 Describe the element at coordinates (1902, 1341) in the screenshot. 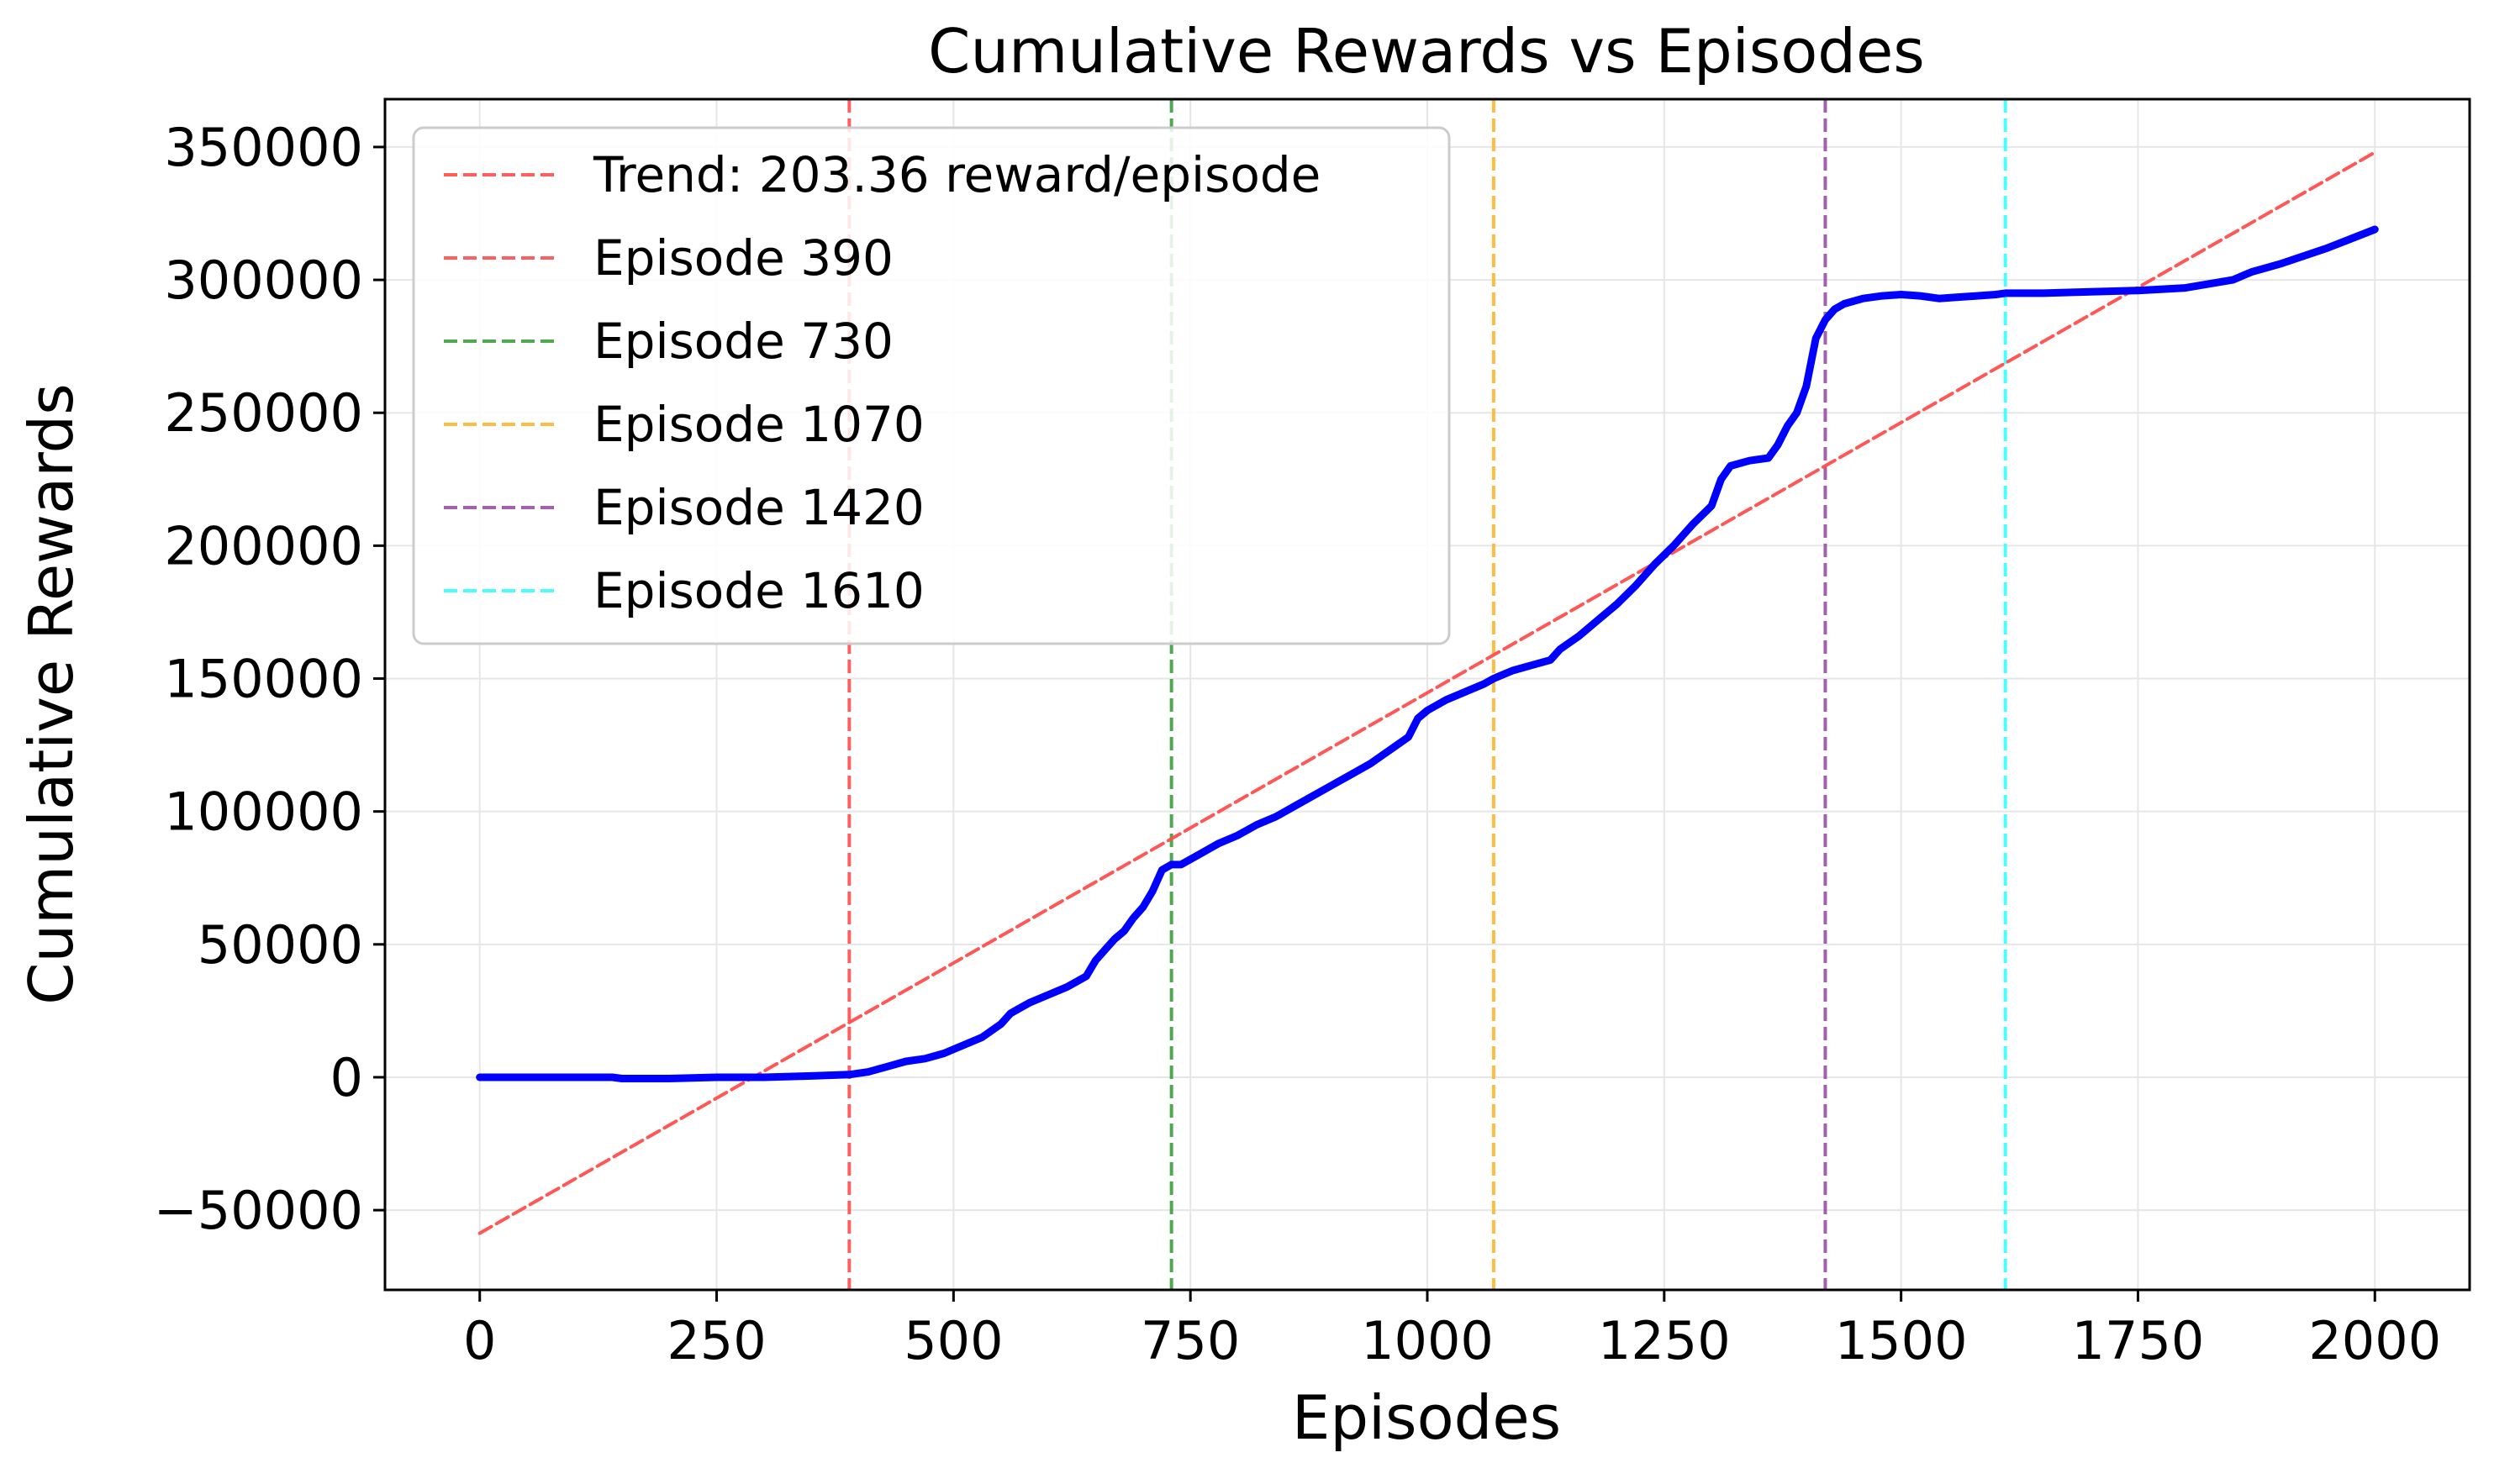

I see `x-tick-label: 1500` at that location.